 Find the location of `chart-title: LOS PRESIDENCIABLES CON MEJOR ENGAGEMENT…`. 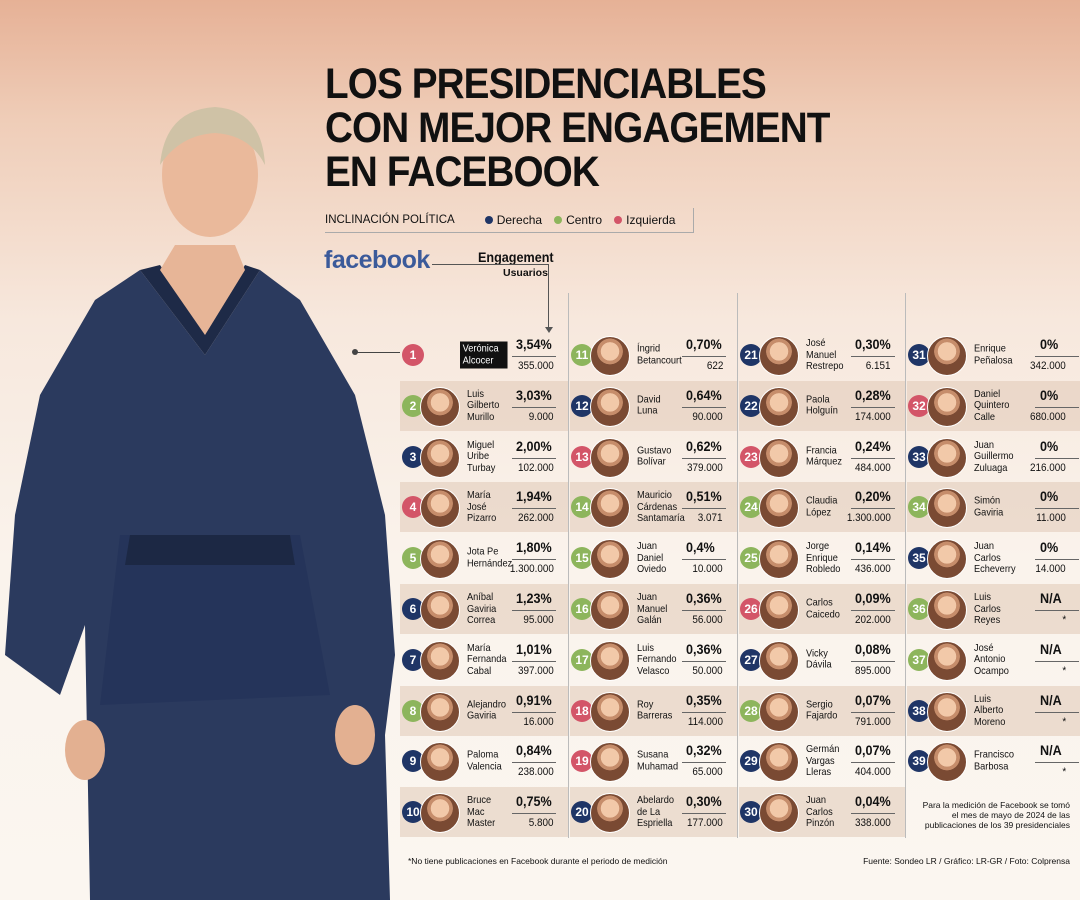

chart-title: LOS PRESIDENCIABLES CON MEJOR ENGAGEMENT… is located at coordinates (577, 127).